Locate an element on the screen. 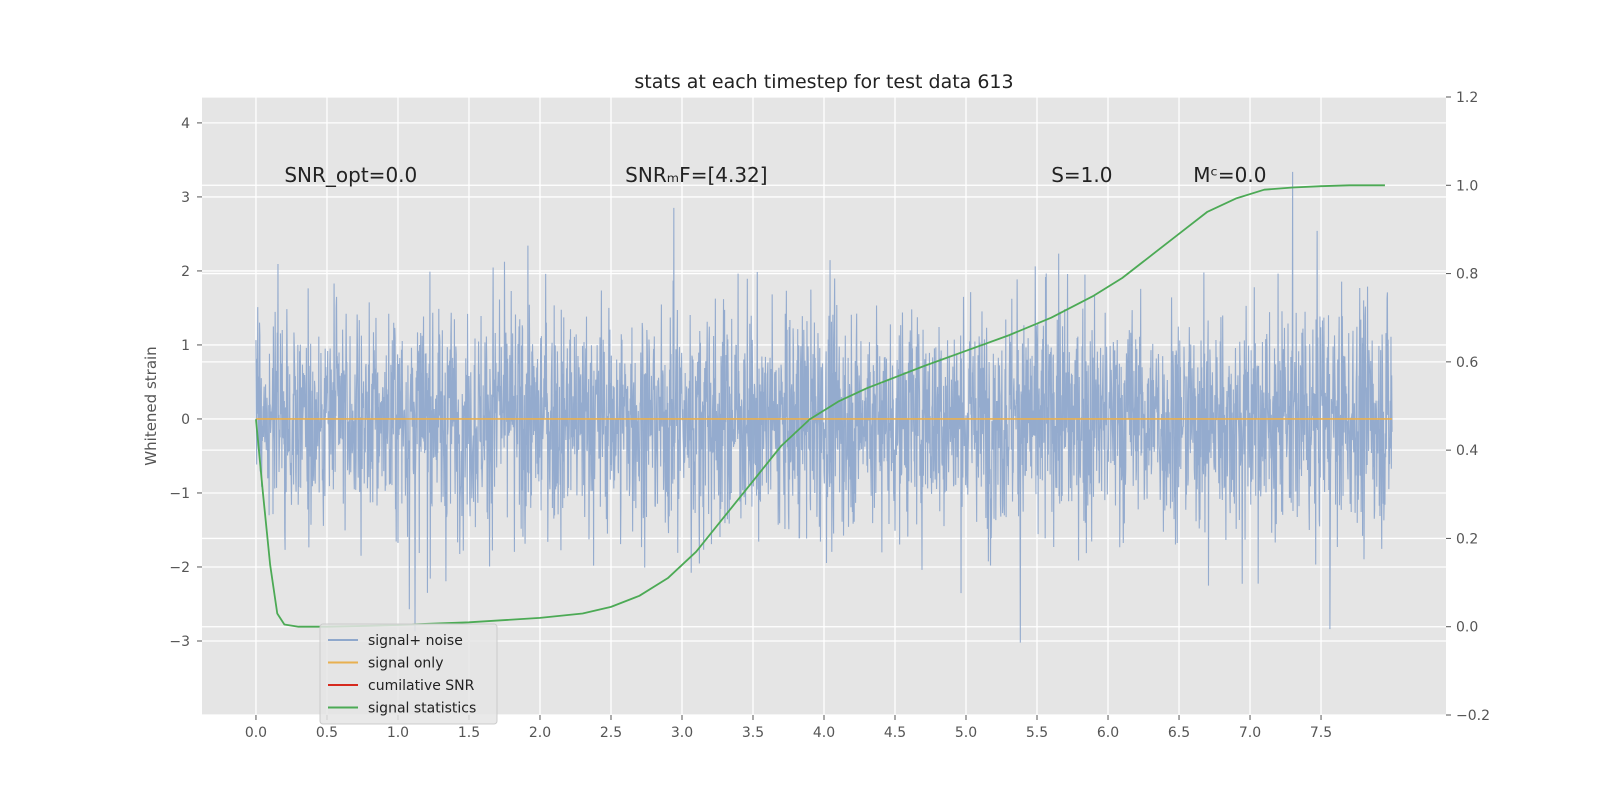 The width and height of the screenshot is (1600, 800). x-tick-label: 4.5 is located at coordinates (895, 733).